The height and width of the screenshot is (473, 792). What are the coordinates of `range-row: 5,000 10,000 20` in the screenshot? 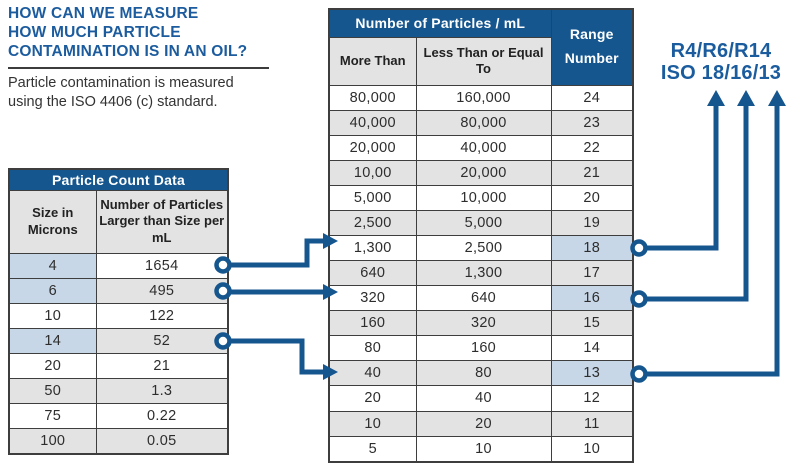 It's located at (481, 197).